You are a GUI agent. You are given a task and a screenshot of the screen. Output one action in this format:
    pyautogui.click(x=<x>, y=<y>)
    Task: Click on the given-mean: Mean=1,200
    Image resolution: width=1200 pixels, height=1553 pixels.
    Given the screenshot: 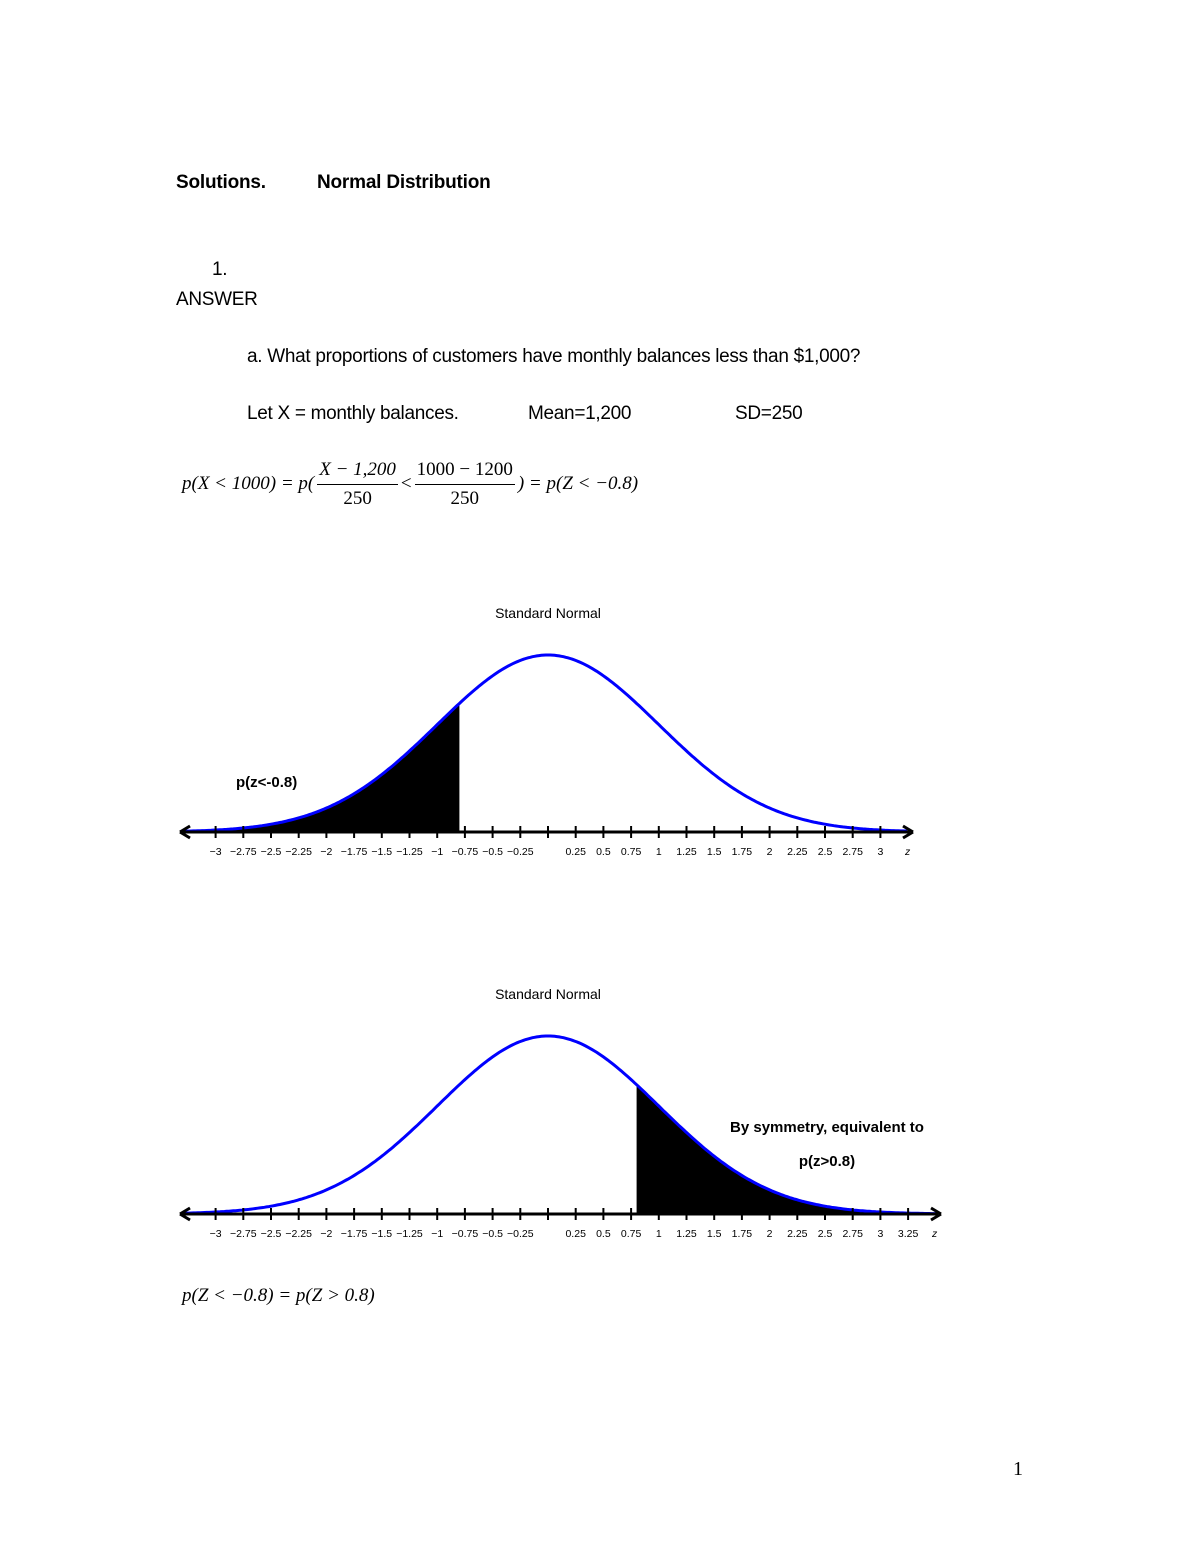 What is the action you would take?
    pyautogui.click(x=580, y=413)
    